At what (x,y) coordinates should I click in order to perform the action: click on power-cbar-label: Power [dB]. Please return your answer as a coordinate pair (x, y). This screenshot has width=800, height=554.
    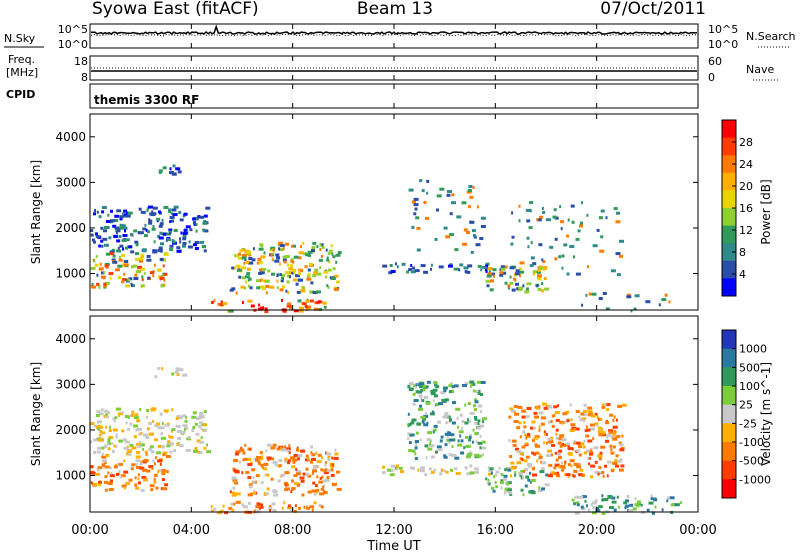
    Looking at the image, I should click on (766, 211).